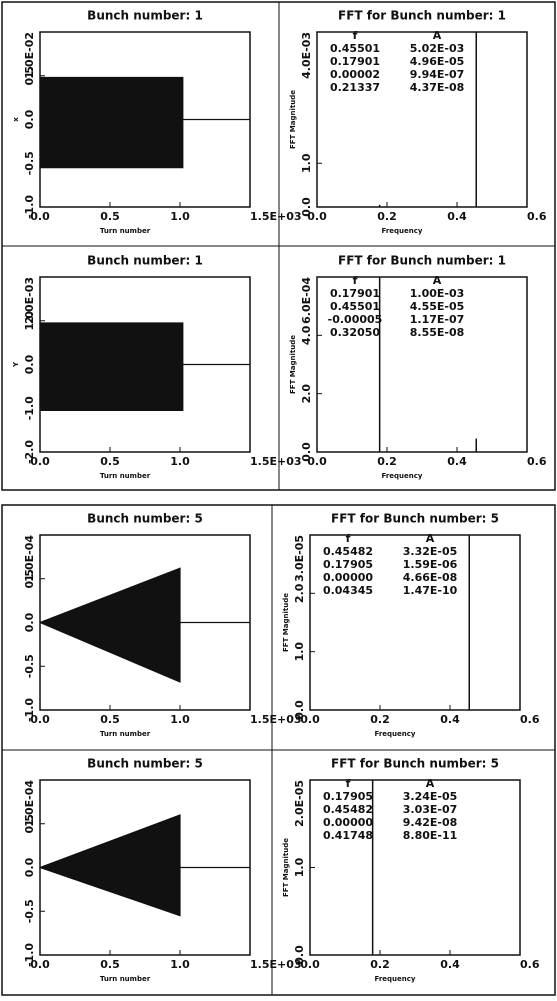  I want to click on table-cell: 1.17E-07, so click(437, 319).